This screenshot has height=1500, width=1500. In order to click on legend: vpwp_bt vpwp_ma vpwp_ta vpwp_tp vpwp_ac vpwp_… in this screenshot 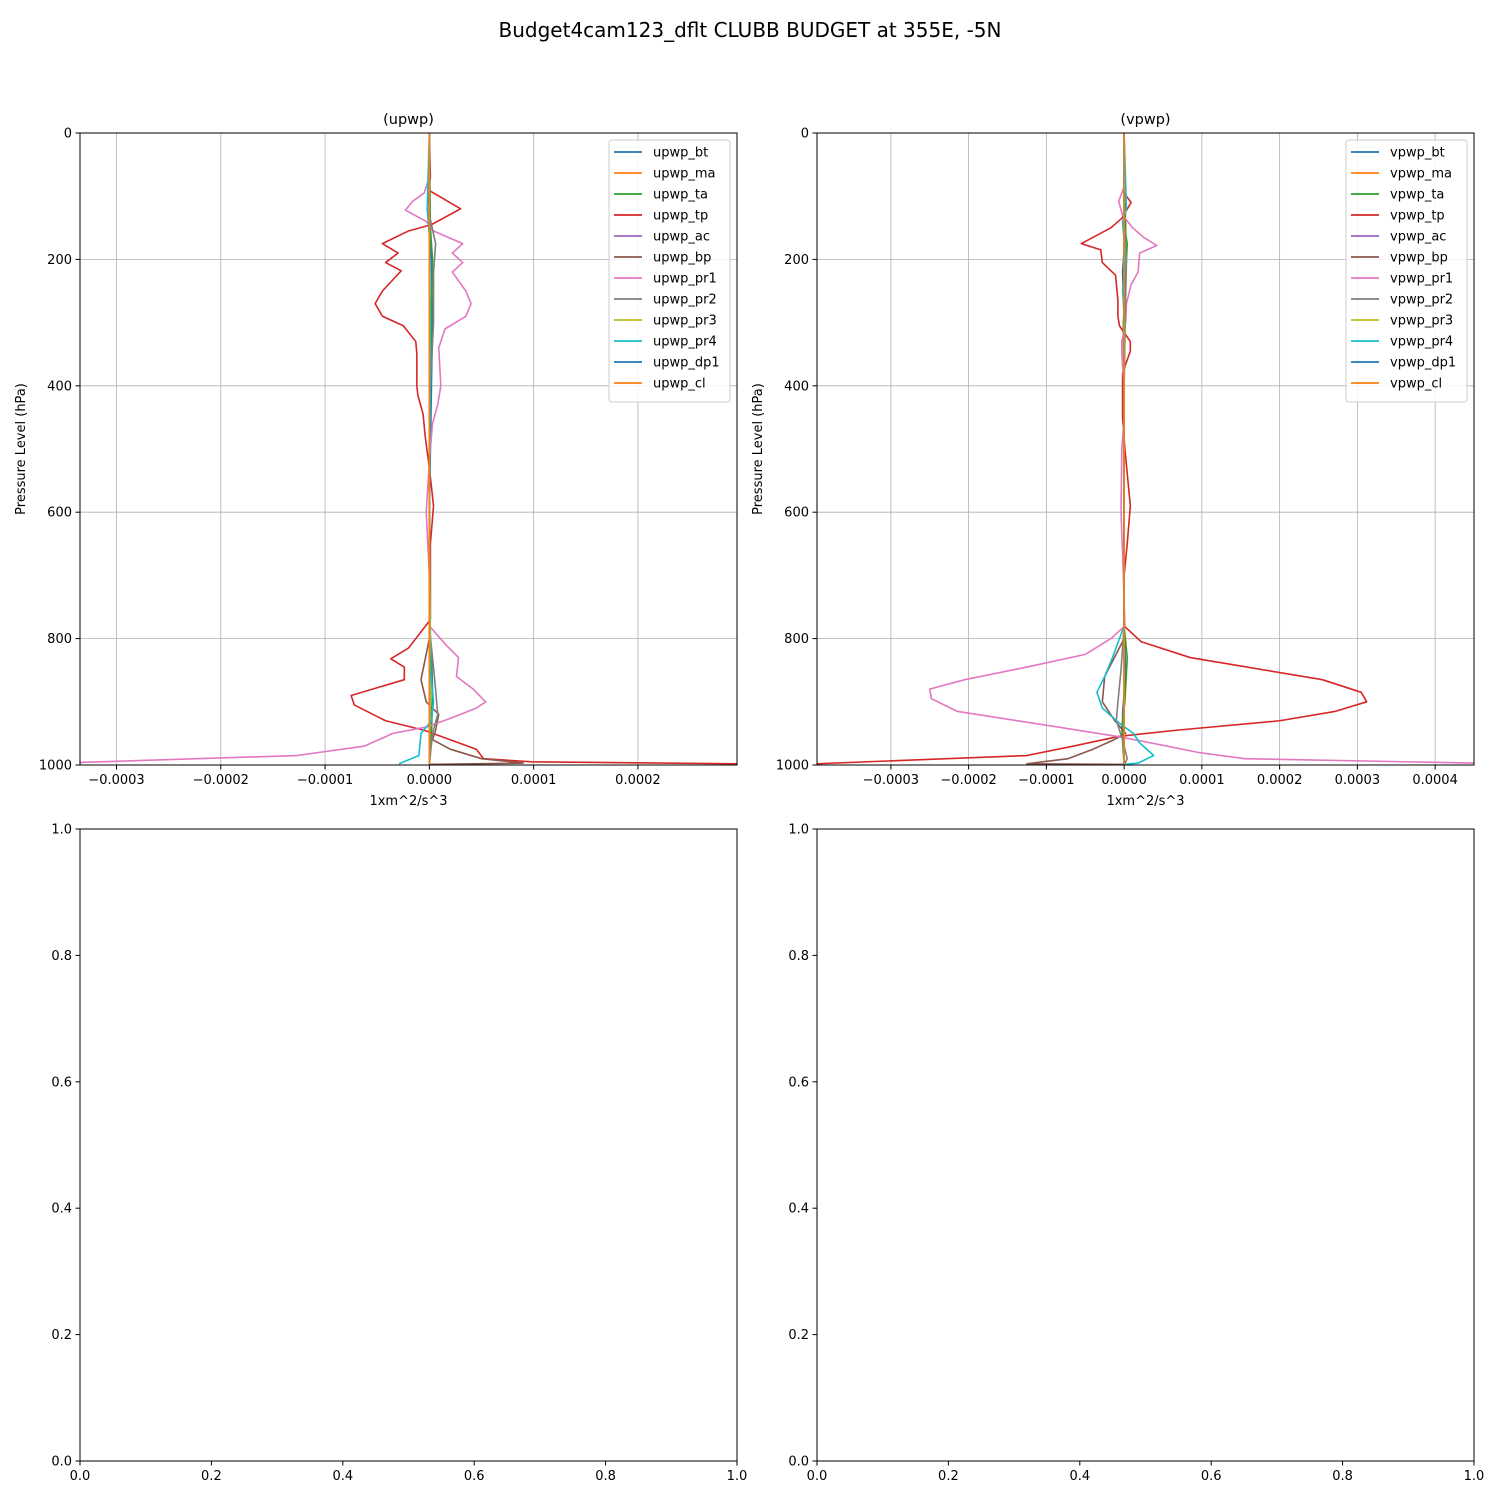, I will do `click(1406, 271)`.